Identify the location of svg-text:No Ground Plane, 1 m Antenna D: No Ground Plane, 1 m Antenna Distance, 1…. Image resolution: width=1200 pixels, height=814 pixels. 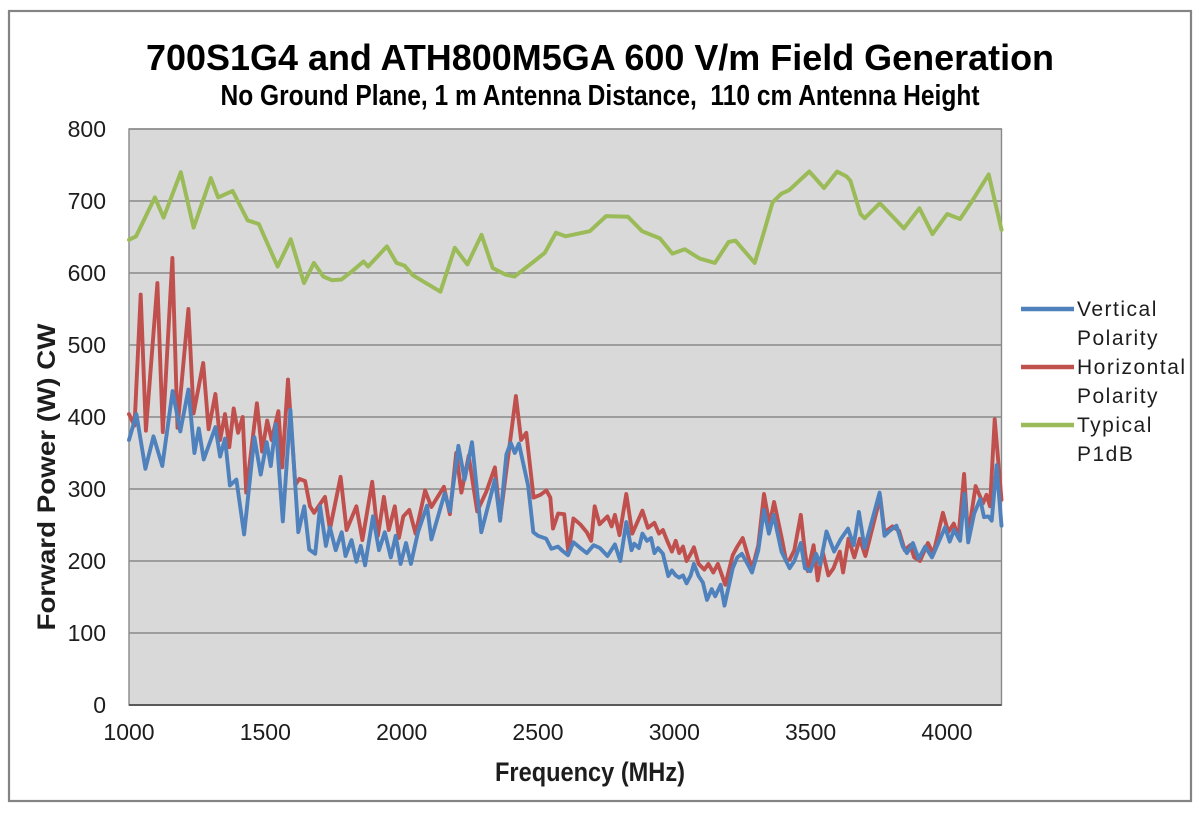
(600, 96).